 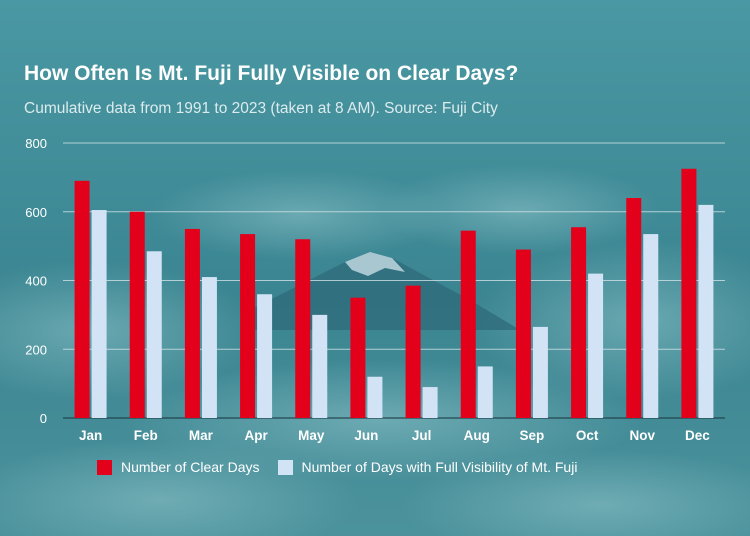 I want to click on x-tick-label: Jan, so click(x=90, y=435).